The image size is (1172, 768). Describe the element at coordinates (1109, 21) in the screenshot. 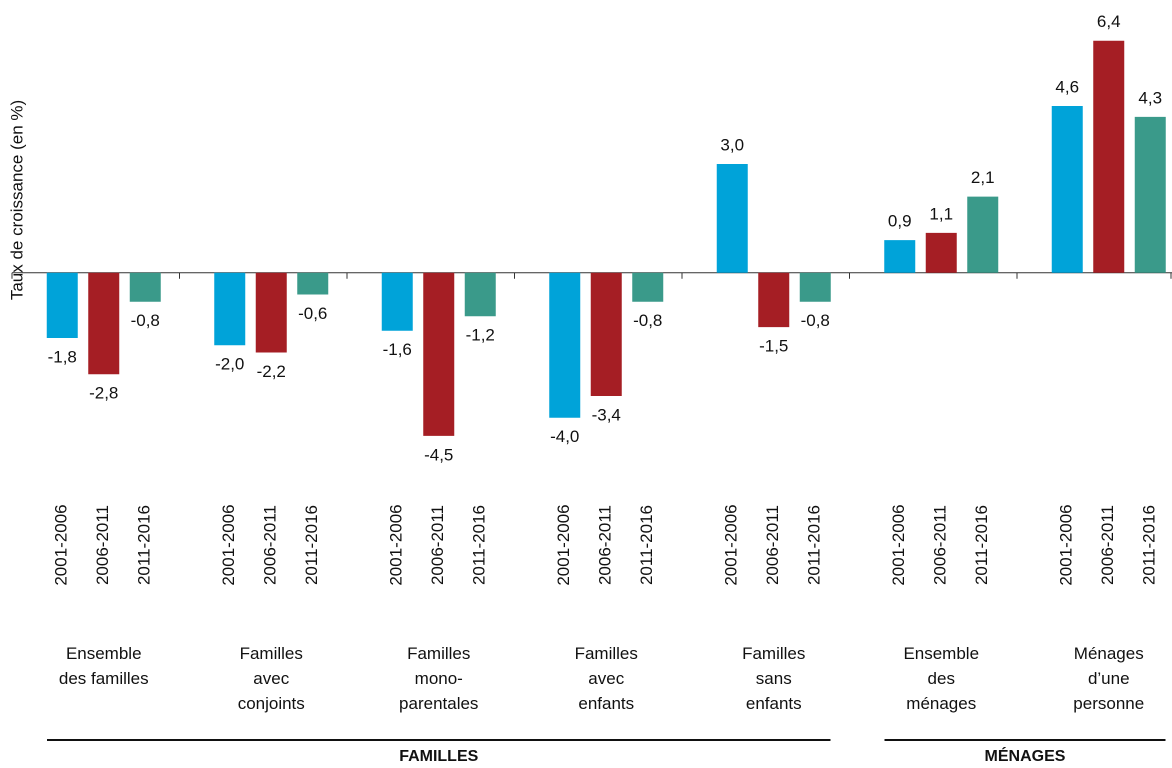

I see `value-label: 6,4` at that location.